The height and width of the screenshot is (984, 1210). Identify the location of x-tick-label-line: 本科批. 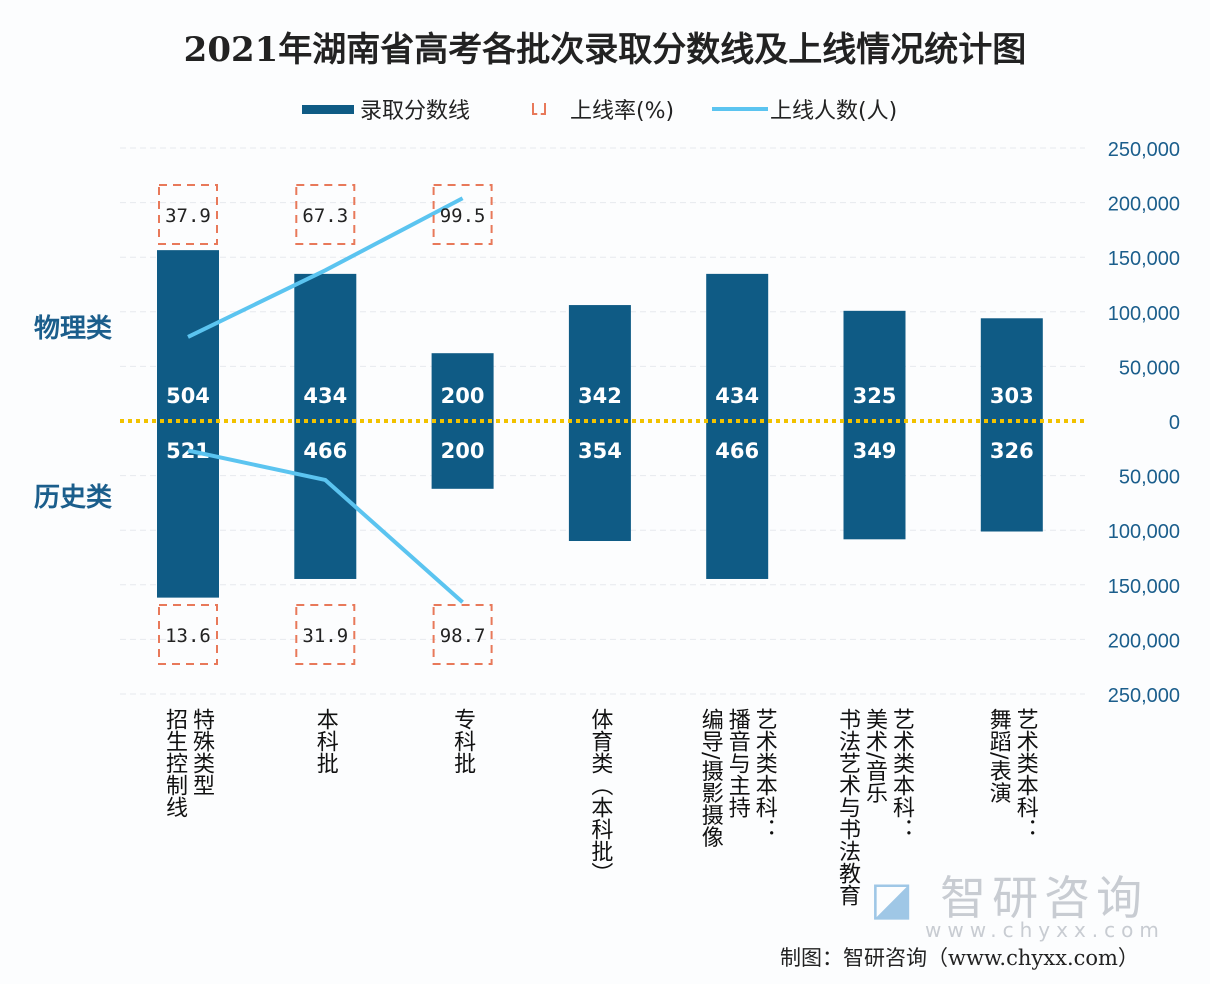
(325, 741).